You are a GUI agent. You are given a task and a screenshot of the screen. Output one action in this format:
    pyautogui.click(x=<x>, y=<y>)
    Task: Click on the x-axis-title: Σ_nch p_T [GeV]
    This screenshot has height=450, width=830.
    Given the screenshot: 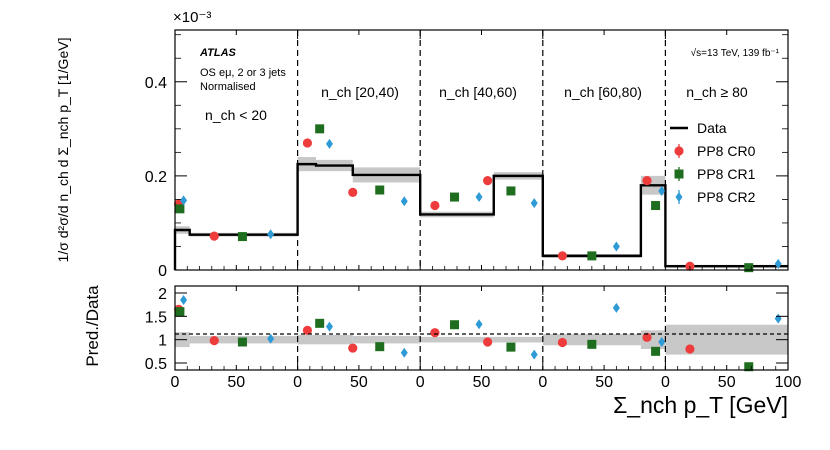 What is the action you would take?
    pyautogui.click(x=700, y=405)
    